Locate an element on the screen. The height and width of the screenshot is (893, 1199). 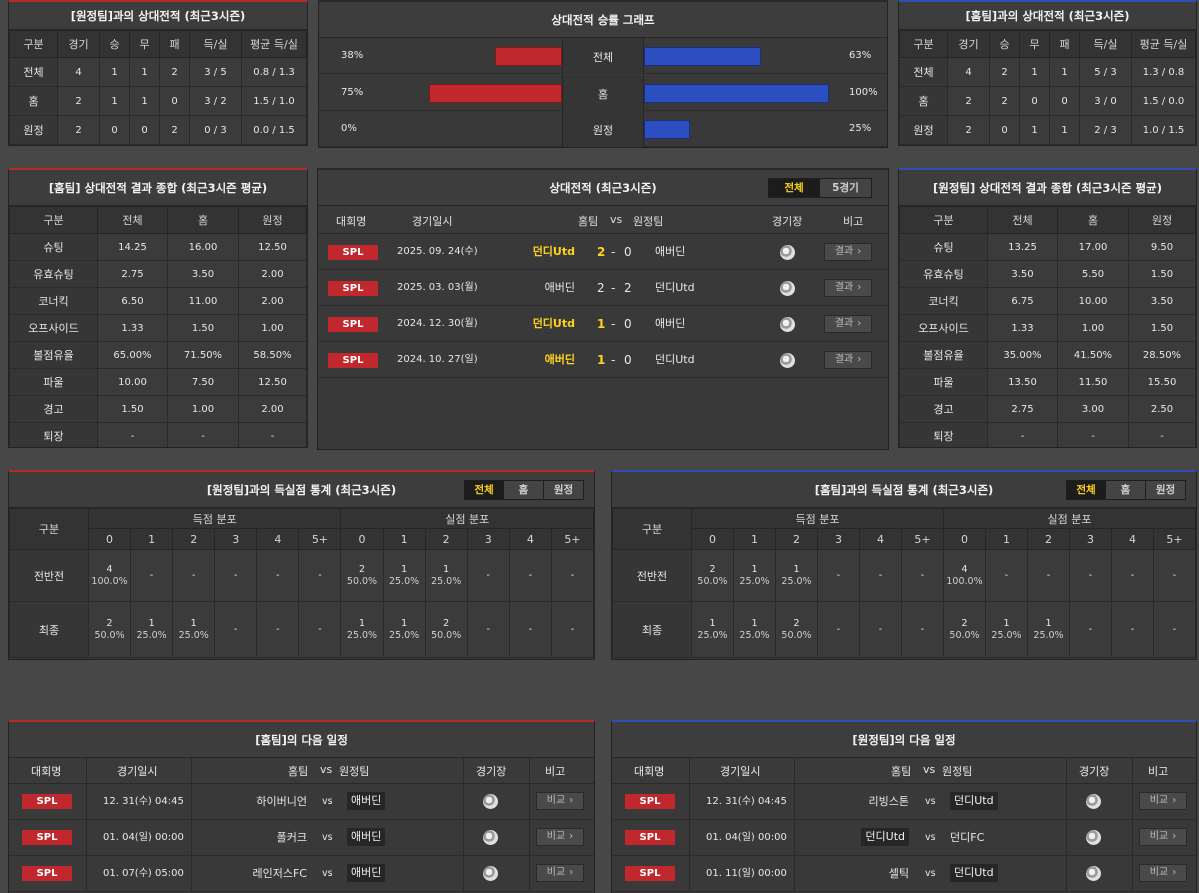
table-row: 파울 10.00 7.50 12.50 is located at coordinates (158, 382).